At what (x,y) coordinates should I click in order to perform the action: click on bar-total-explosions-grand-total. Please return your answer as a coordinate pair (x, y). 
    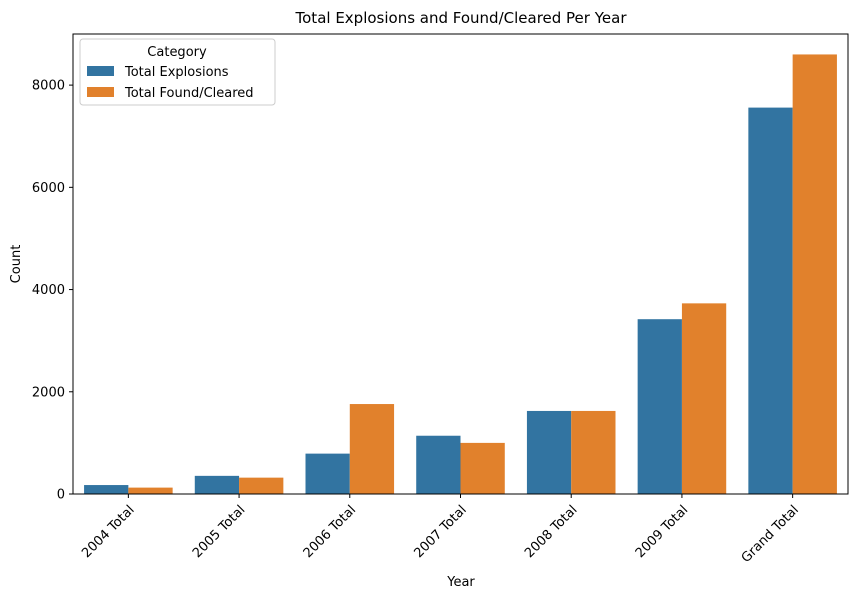
    Looking at the image, I should click on (770, 300).